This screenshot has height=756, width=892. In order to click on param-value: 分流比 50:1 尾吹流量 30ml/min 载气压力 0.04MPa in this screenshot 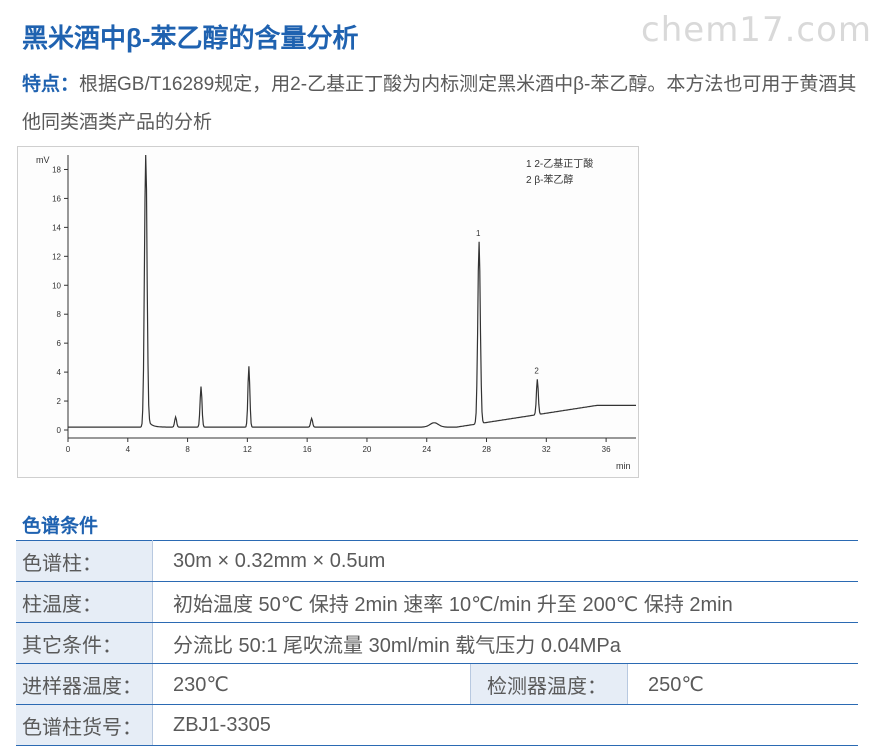, I will do `click(505, 643)`.